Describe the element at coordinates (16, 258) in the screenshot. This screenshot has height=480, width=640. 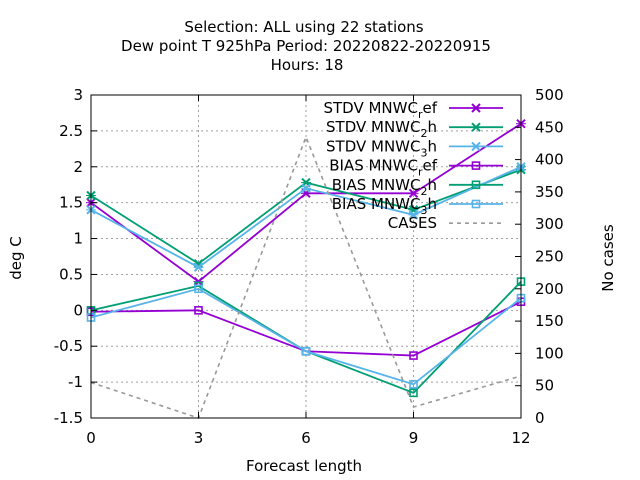
I see `y-axis-label: deg C` at that location.